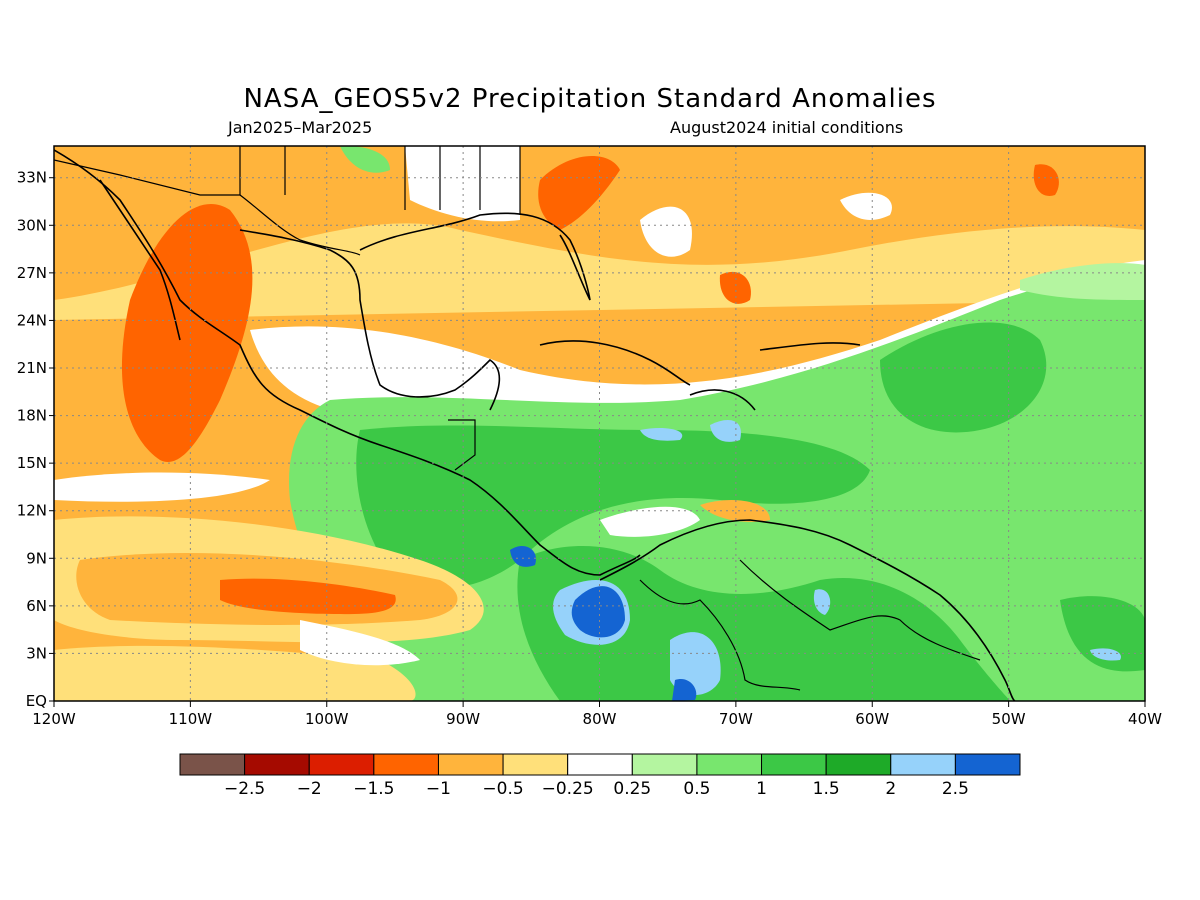 The width and height of the screenshot is (1200, 900). What do you see at coordinates (309, 789) in the screenshot?
I see `colorbar-label: −2` at bounding box center [309, 789].